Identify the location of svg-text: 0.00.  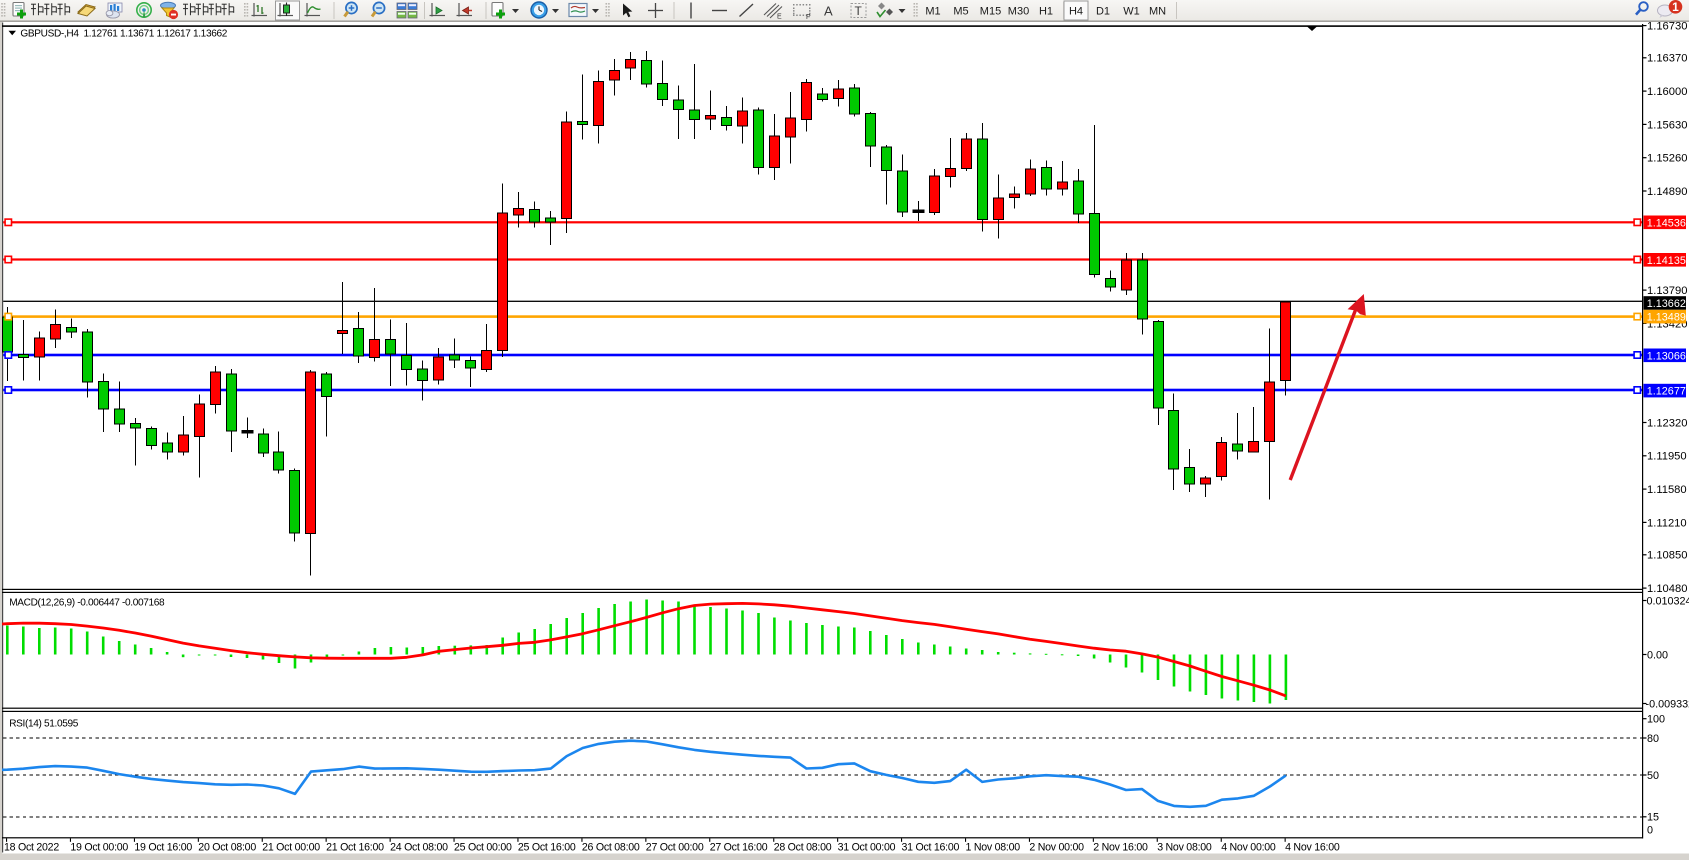
(1657, 655).